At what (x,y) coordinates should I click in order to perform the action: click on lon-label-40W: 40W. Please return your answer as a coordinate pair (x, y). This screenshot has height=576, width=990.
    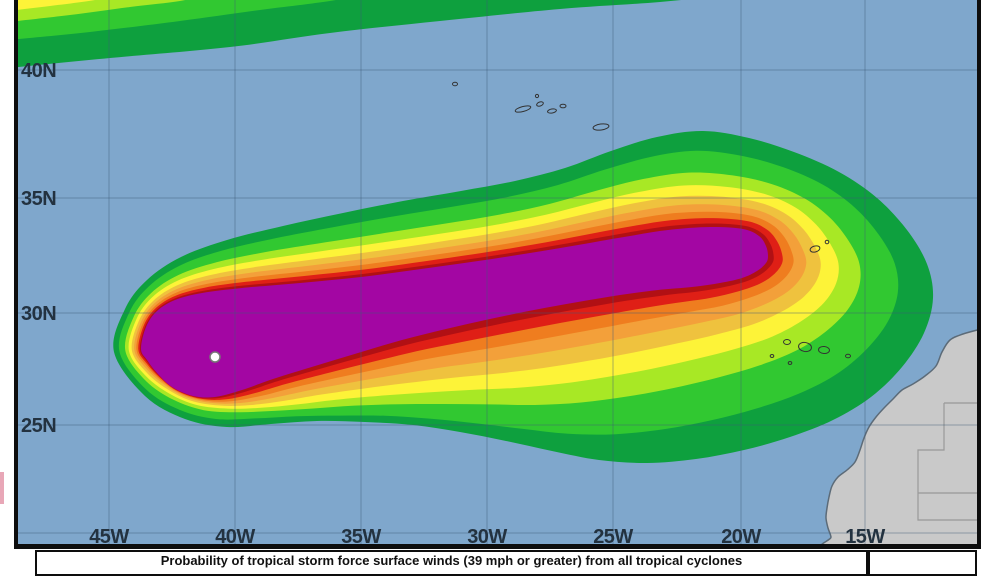
    Looking at the image, I should click on (235, 537).